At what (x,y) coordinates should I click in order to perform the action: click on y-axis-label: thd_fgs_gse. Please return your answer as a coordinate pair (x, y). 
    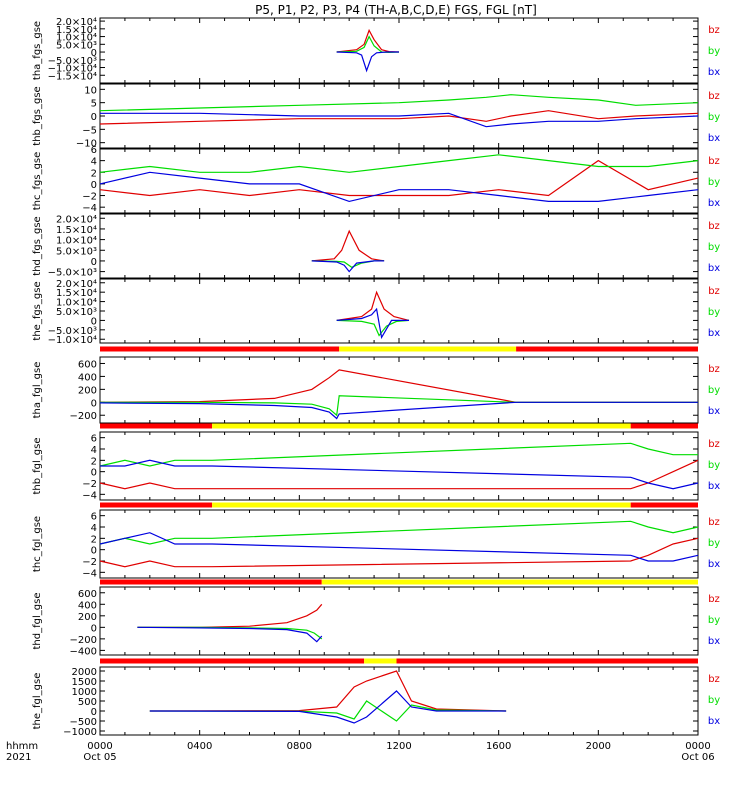
    Looking at the image, I should click on (37, 245).